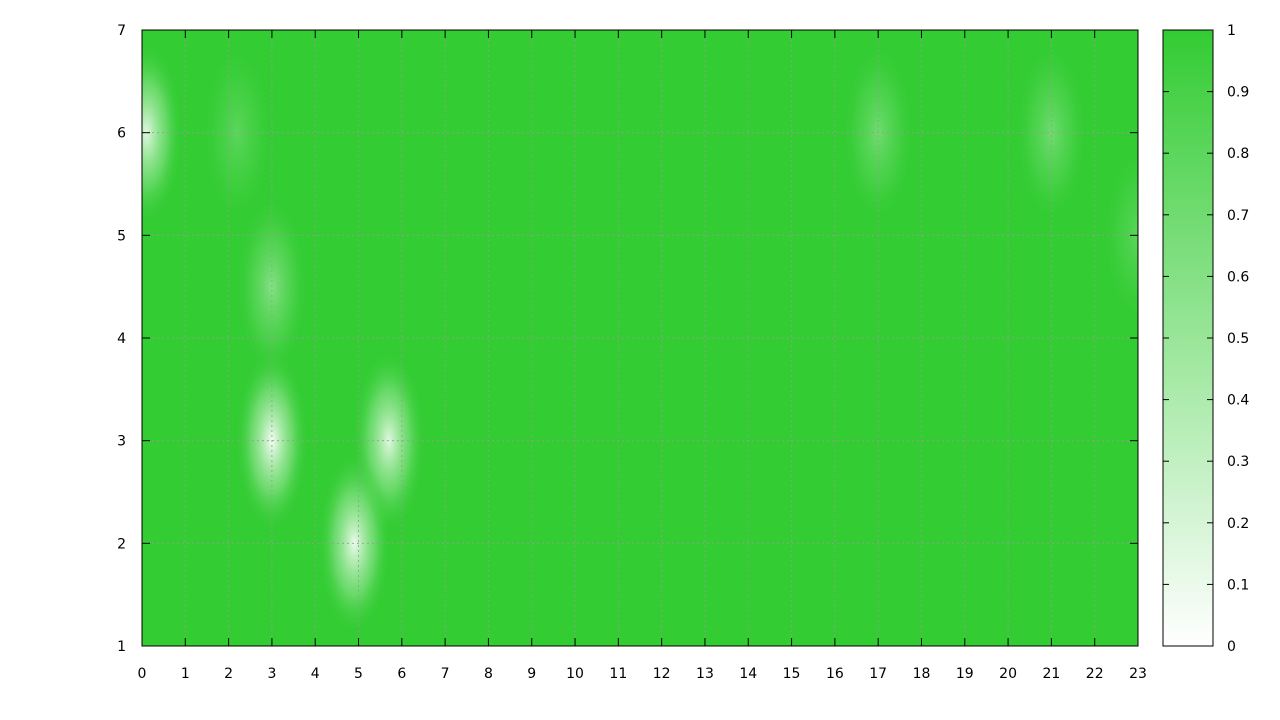 The image size is (1280, 720). I want to click on y-tick-label: 5, so click(121, 236).